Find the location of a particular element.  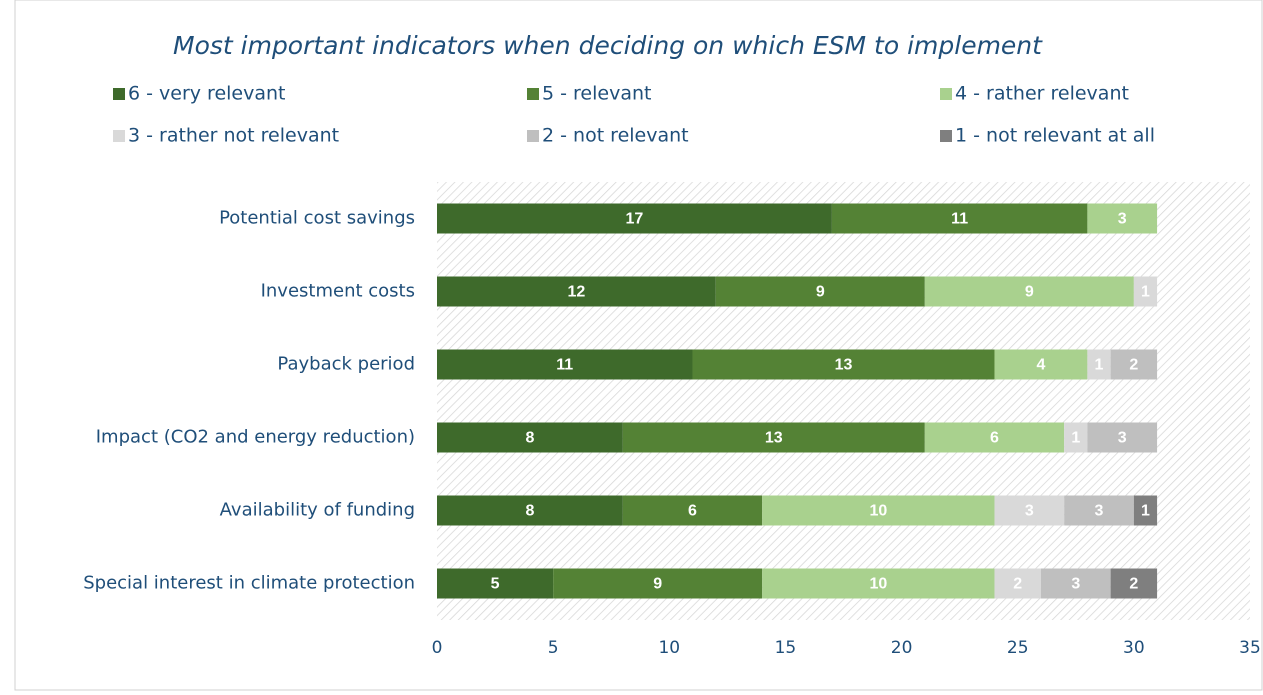

x-tick-label: 10 is located at coordinates (669, 648).